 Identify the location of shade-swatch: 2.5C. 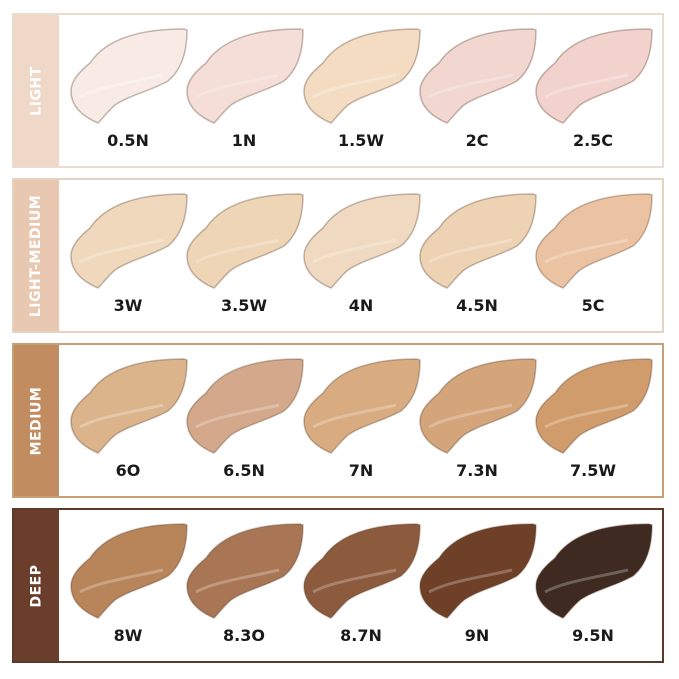
(593, 95).